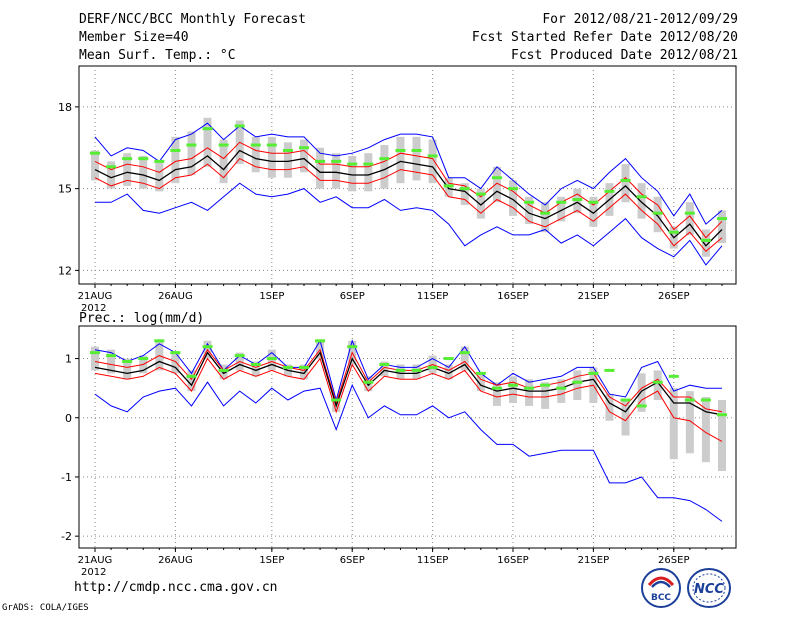 Image resolution: width=800 pixels, height=618 pixels. Describe the element at coordinates (157, 55) in the screenshot. I see `variable-label: Mean Surf. Temp.: °C` at that location.